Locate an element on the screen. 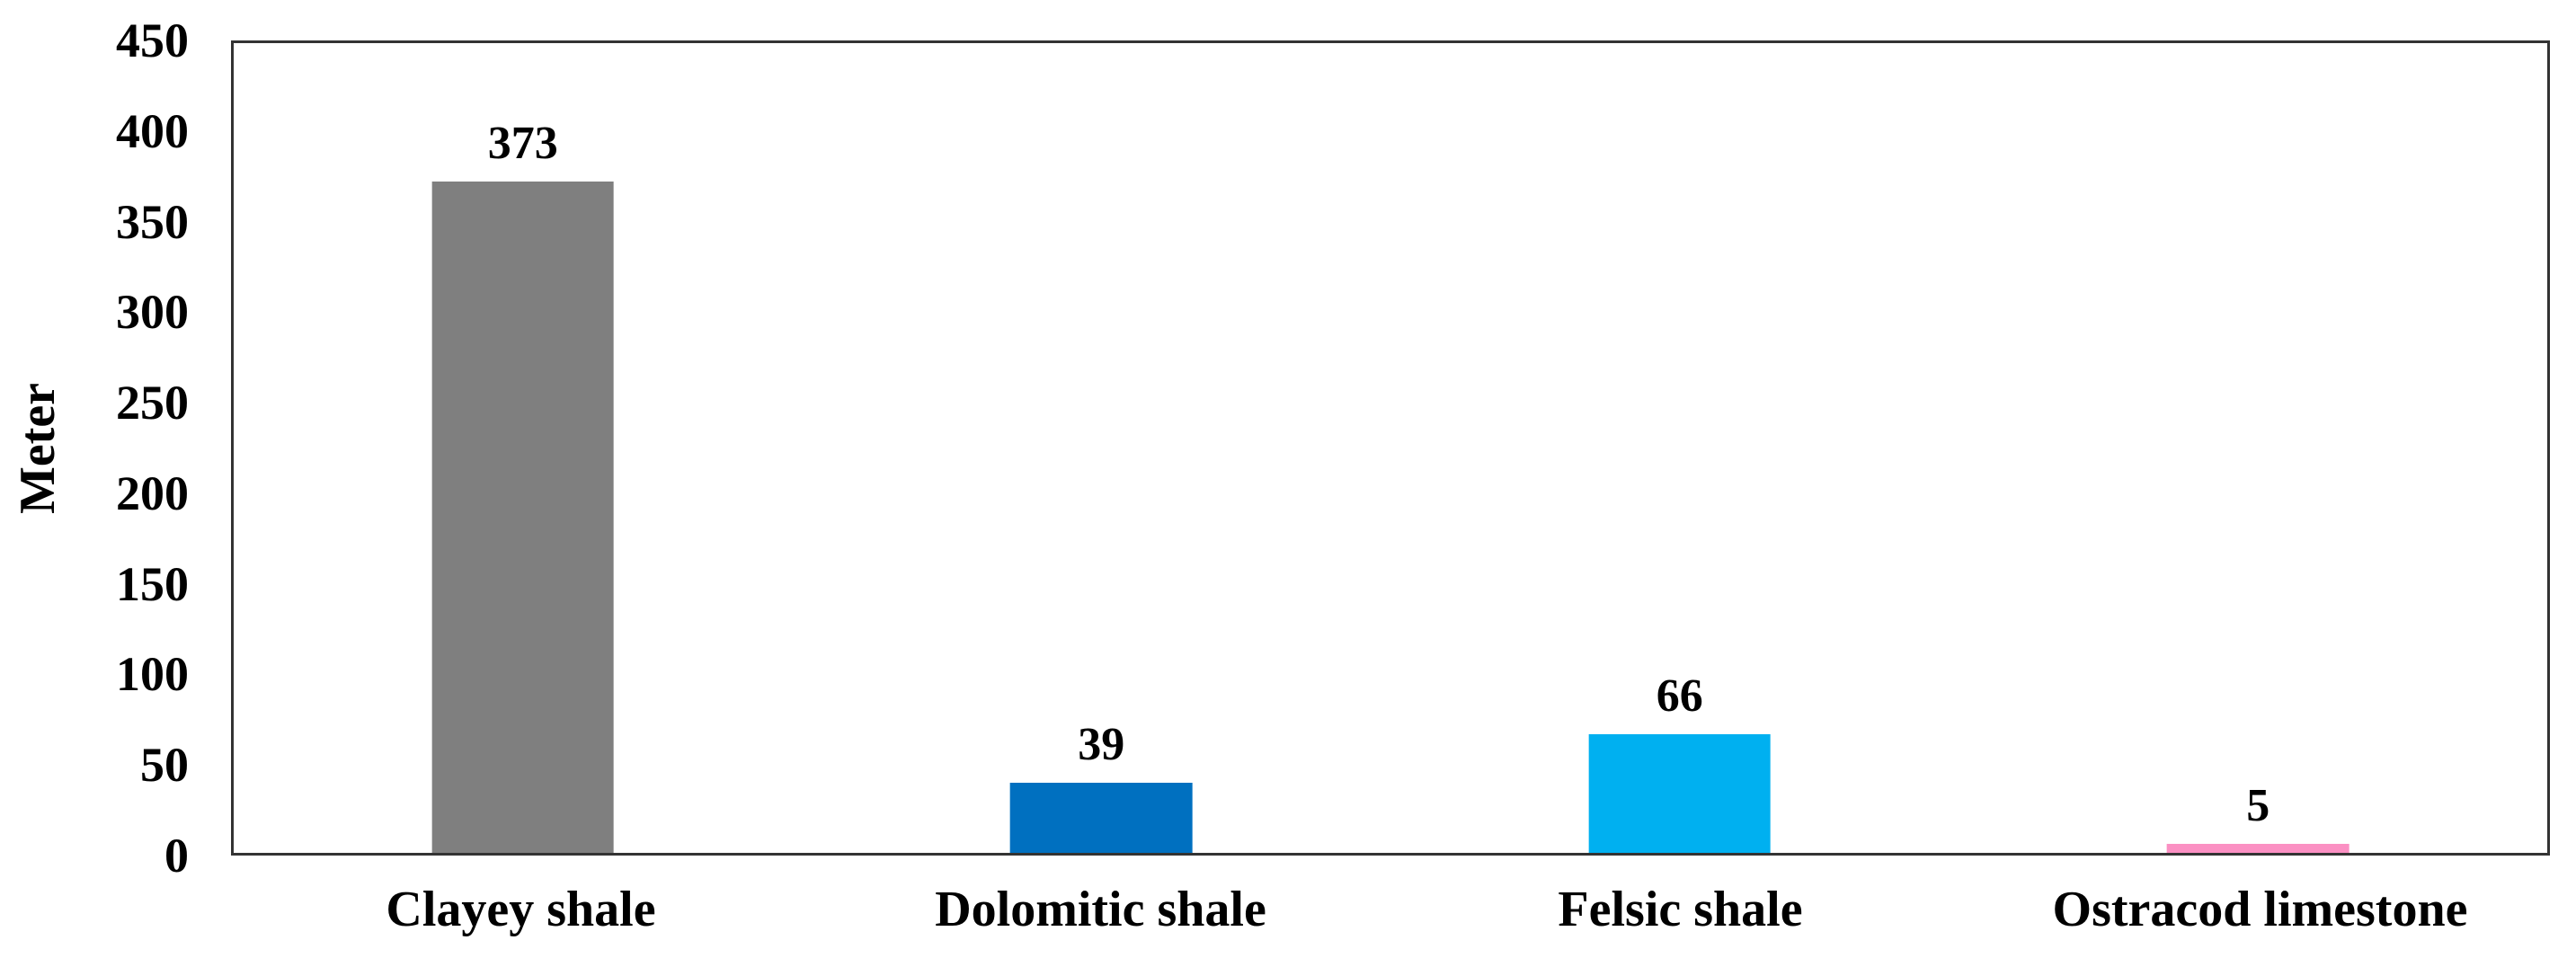  bar-value-label: 373 is located at coordinates (522, 144).